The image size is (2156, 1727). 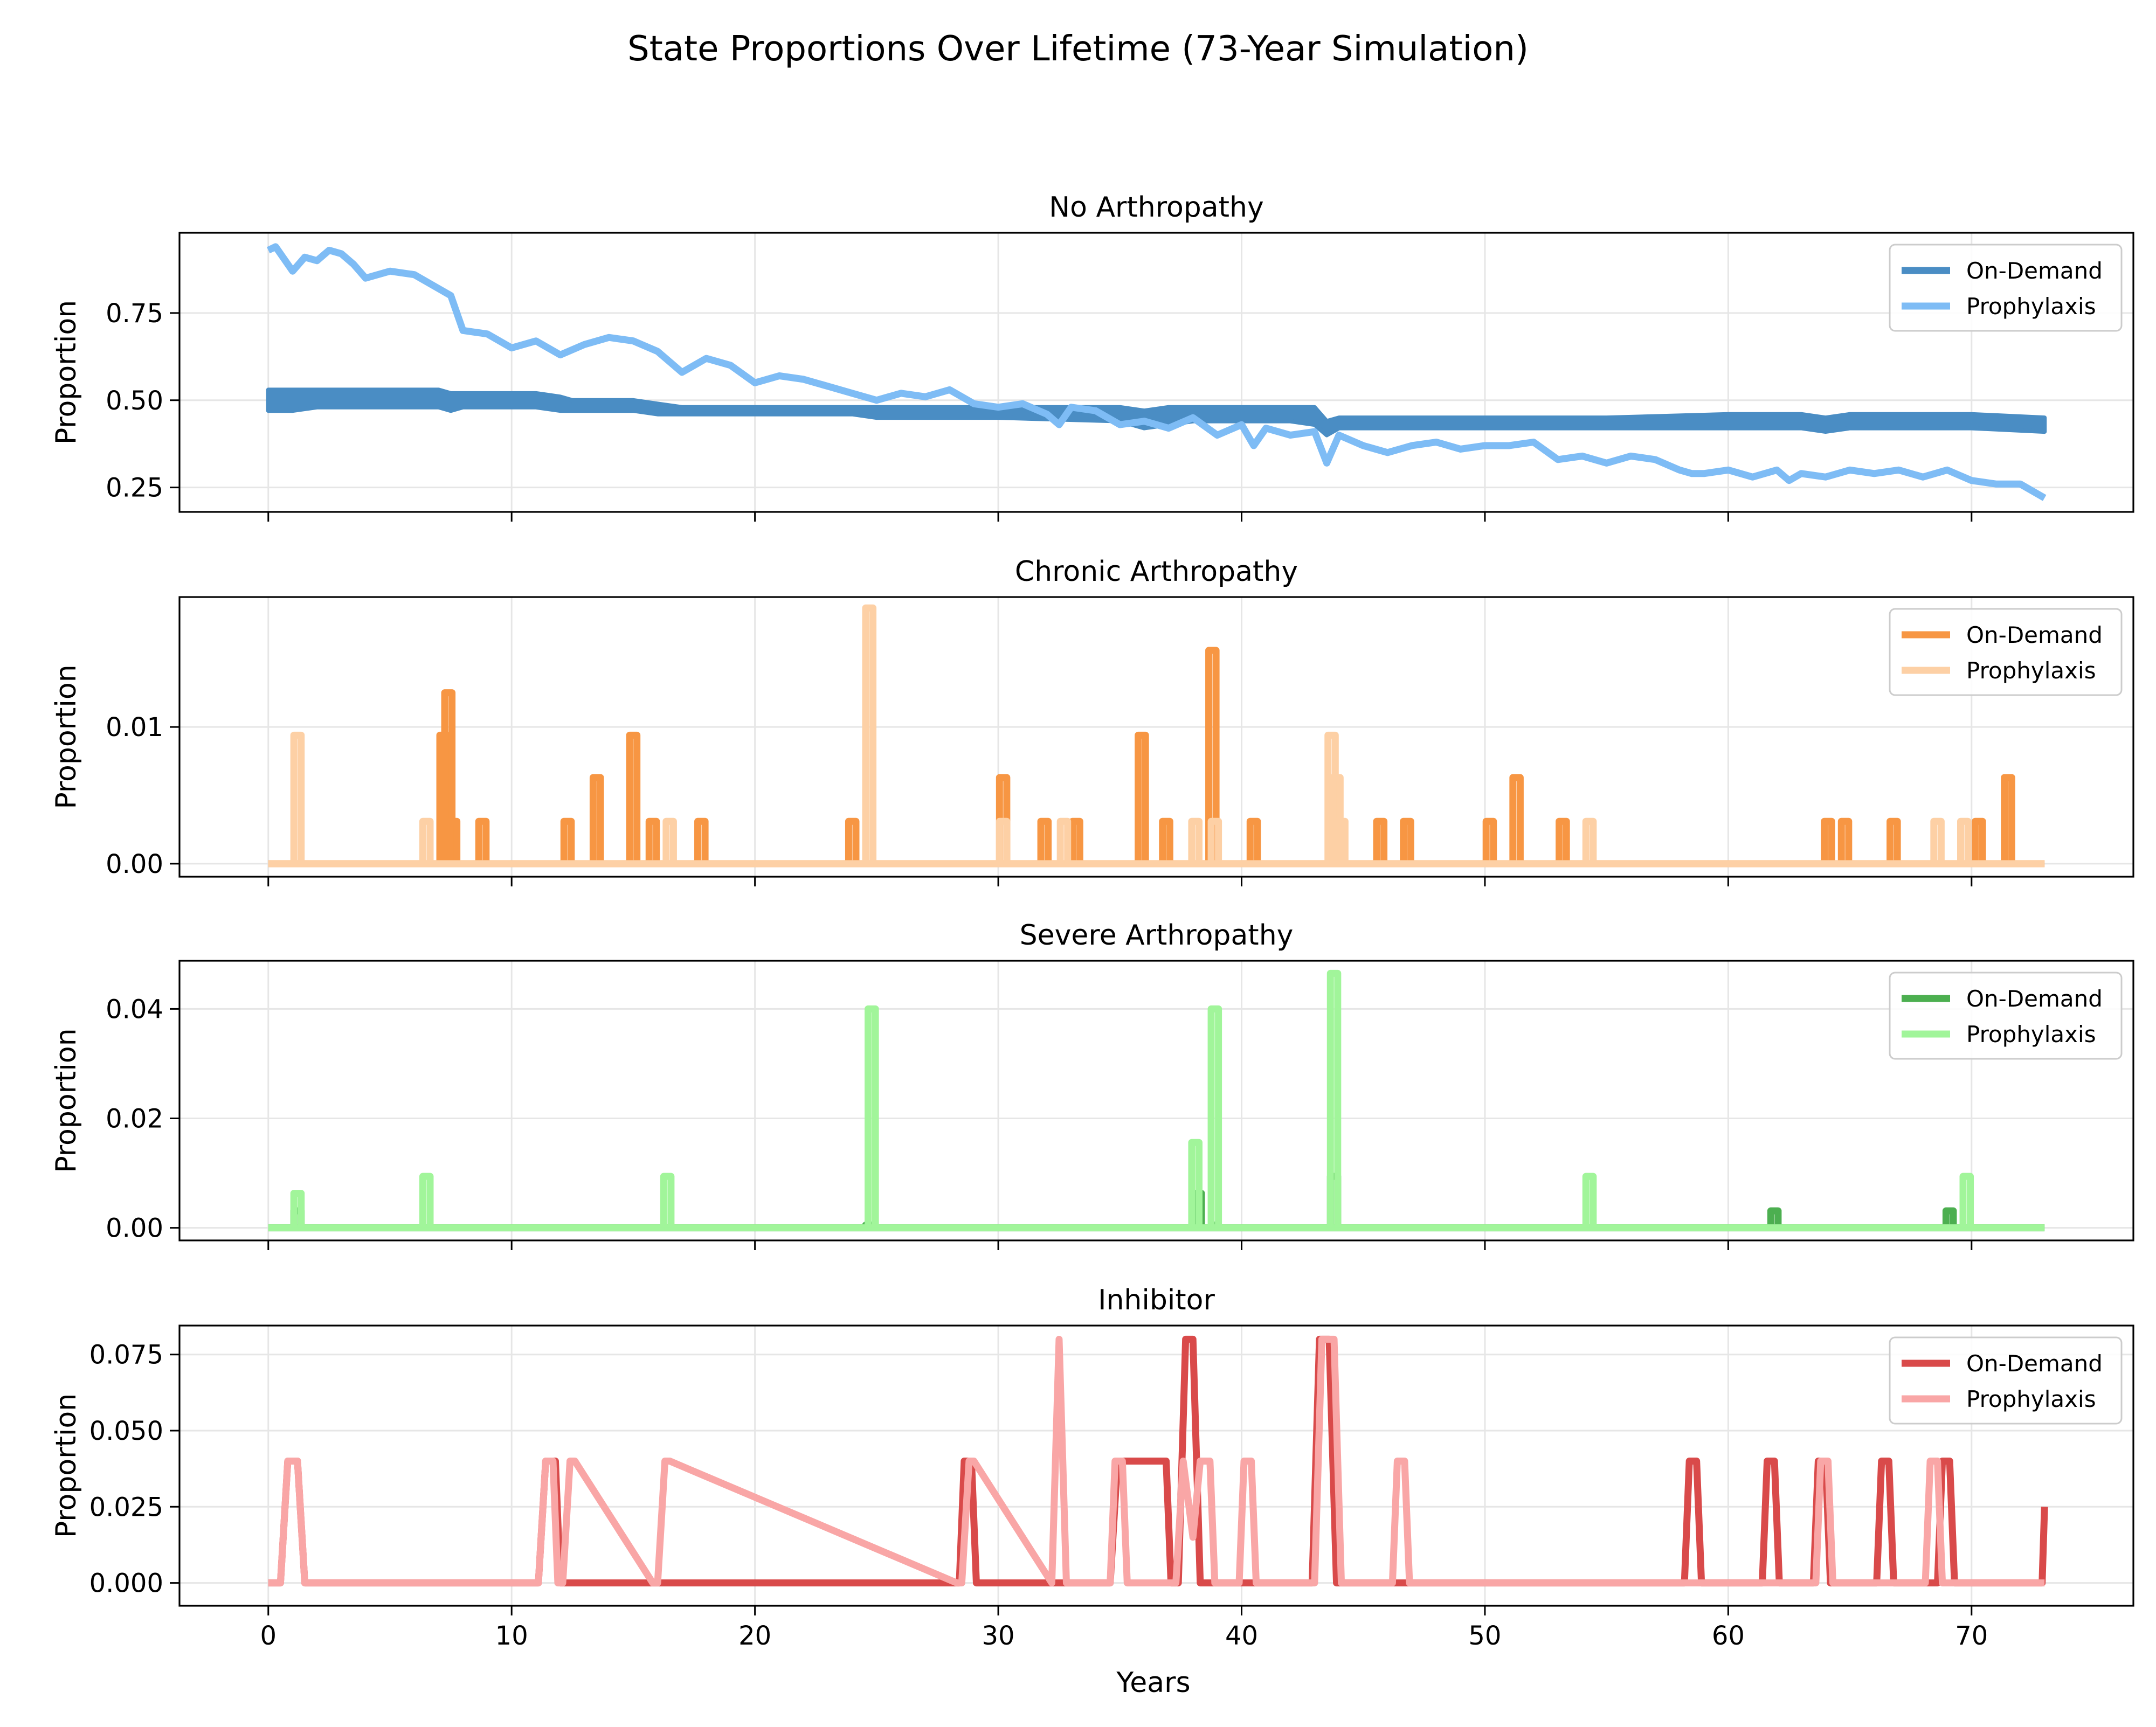 What do you see at coordinates (134, 488) in the screenshot?
I see `y-tick-label: 0.25` at bounding box center [134, 488].